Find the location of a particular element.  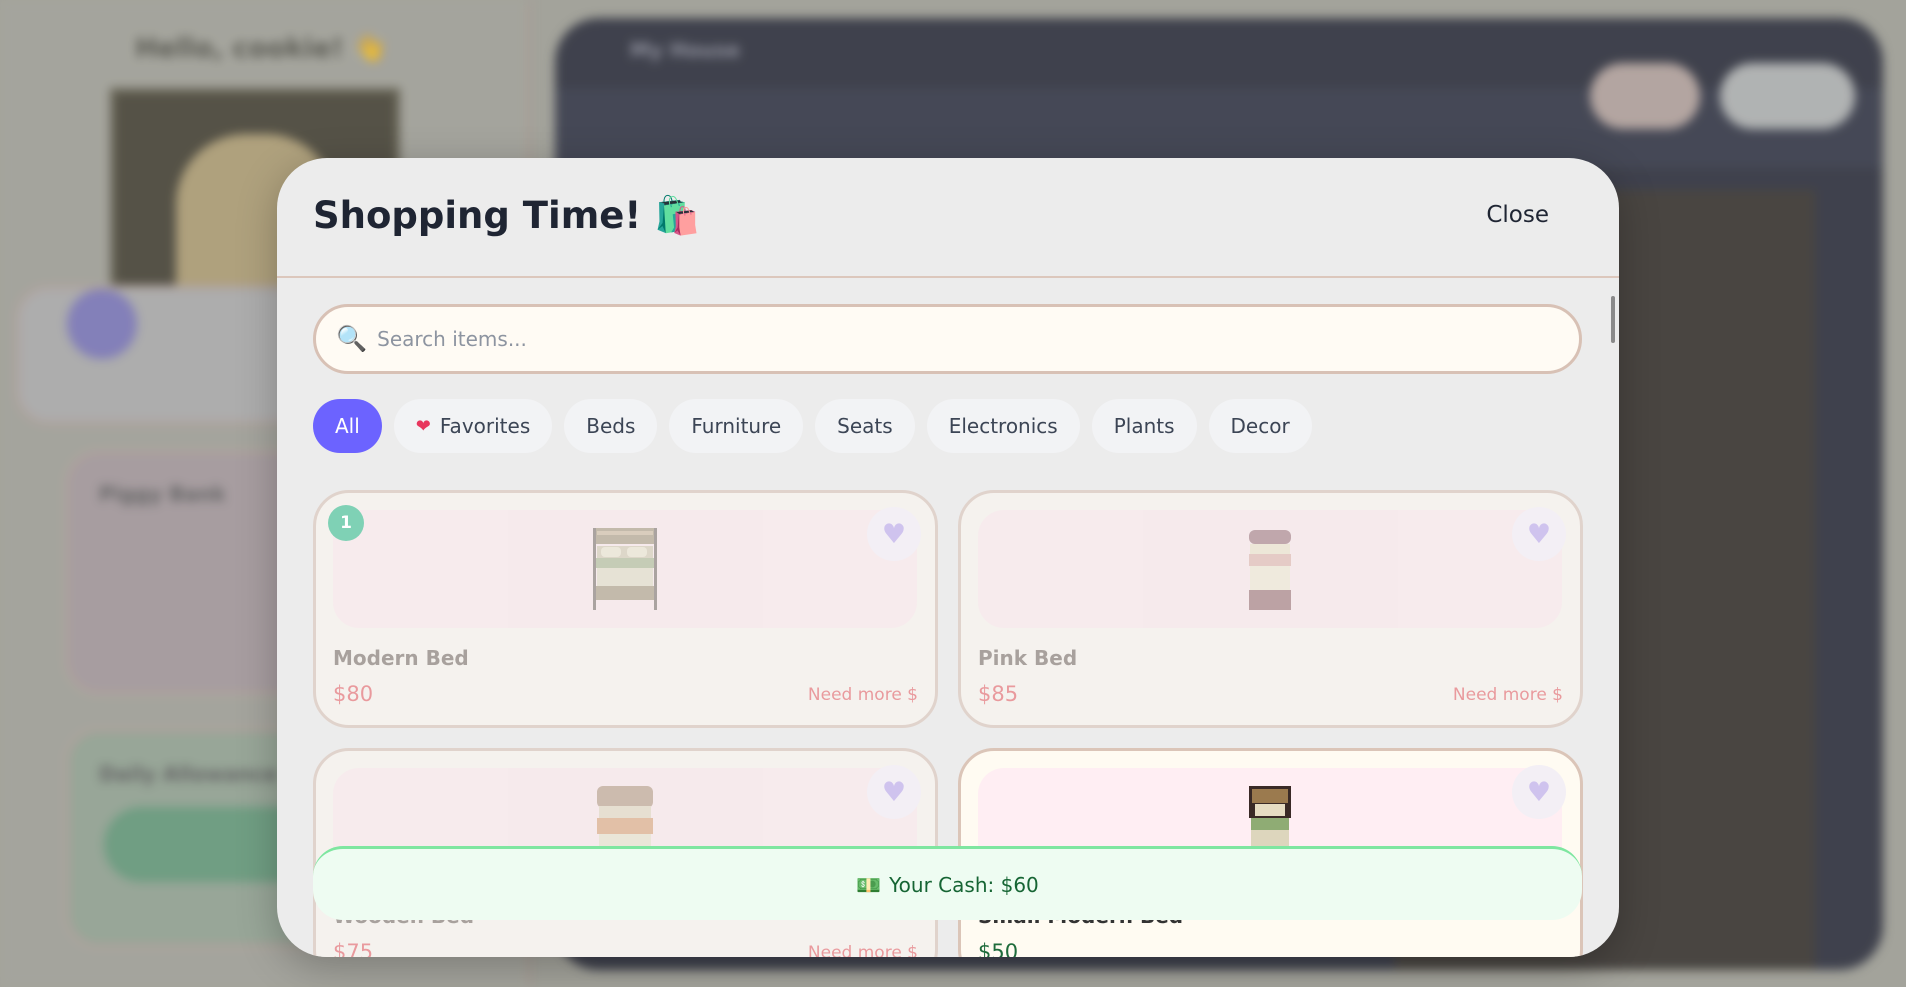

cash-display: 💵 Your Cash: $60 is located at coordinates (947, 883).